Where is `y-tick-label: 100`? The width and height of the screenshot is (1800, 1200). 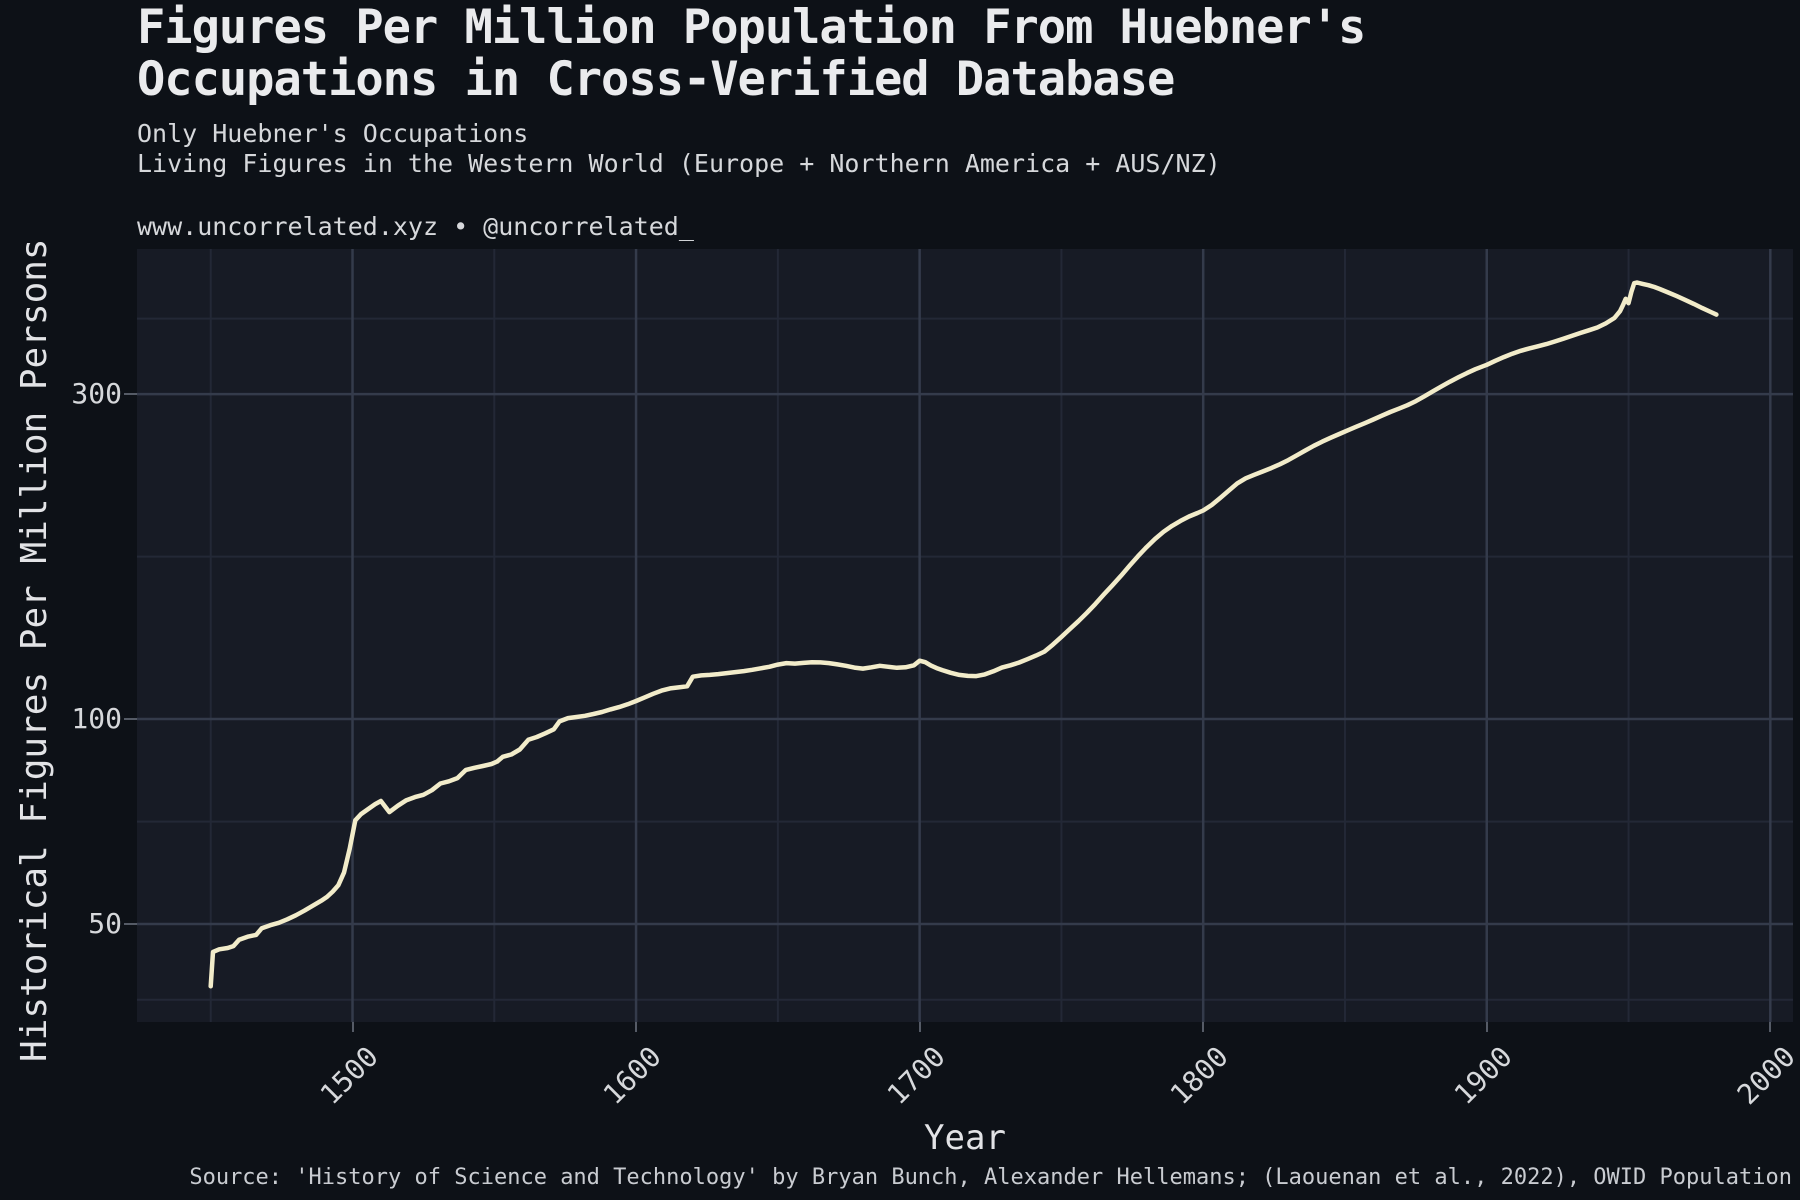 y-tick-label: 100 is located at coordinates (96, 718).